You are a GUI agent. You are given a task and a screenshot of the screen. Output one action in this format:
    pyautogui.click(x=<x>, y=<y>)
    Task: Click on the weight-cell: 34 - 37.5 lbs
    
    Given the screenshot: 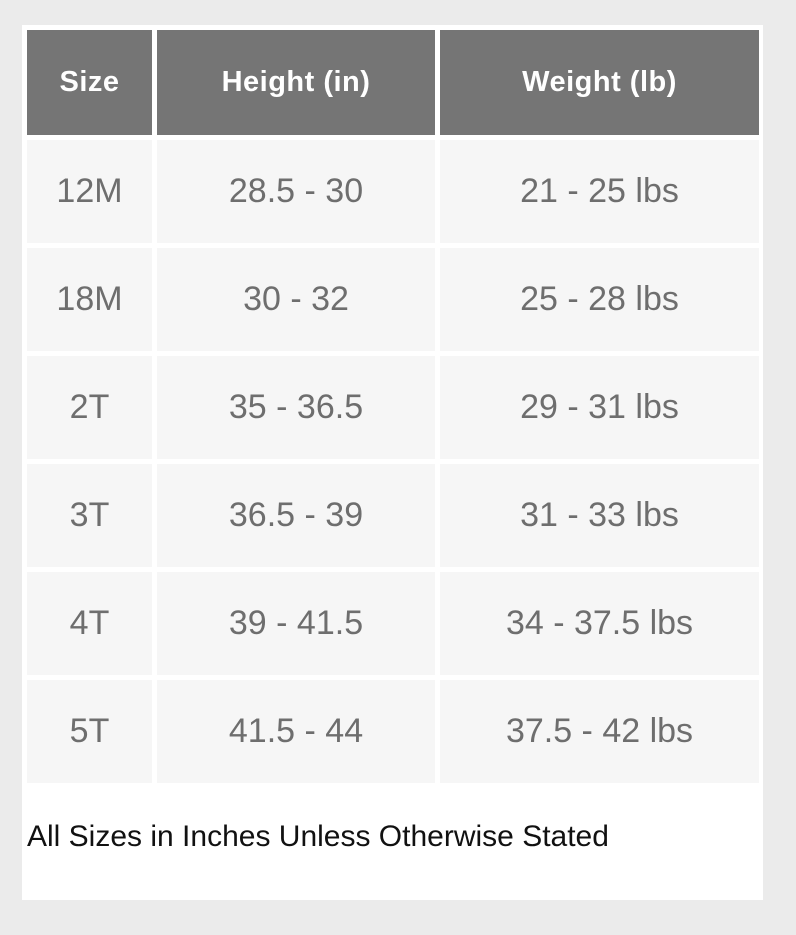 What is the action you would take?
    pyautogui.click(x=599, y=623)
    